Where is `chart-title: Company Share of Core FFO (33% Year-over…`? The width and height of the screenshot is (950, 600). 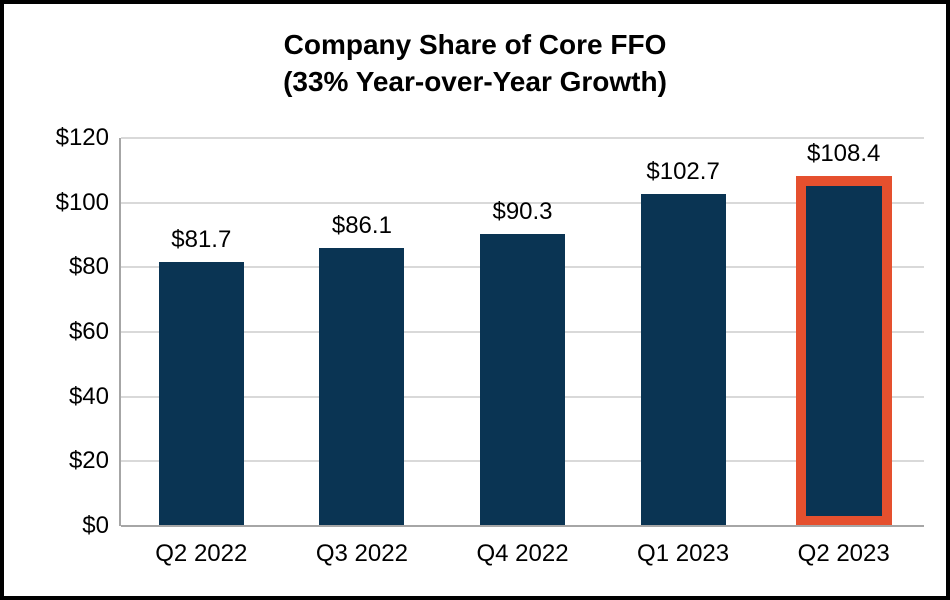
chart-title: Company Share of Core FFO (33% Year-over… is located at coordinates (475, 63).